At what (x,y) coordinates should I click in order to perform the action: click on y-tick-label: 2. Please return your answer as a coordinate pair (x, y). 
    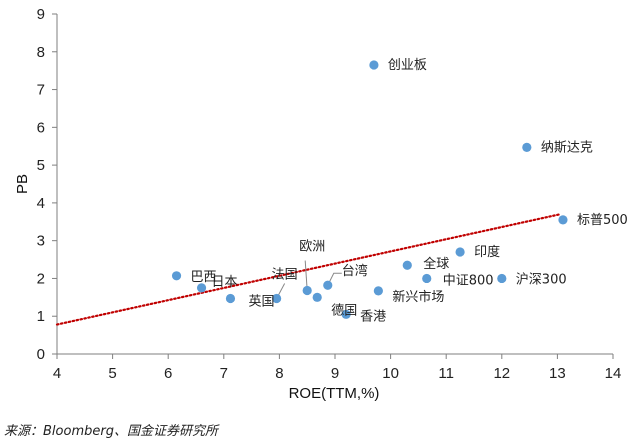
    Looking at the image, I should click on (41, 278).